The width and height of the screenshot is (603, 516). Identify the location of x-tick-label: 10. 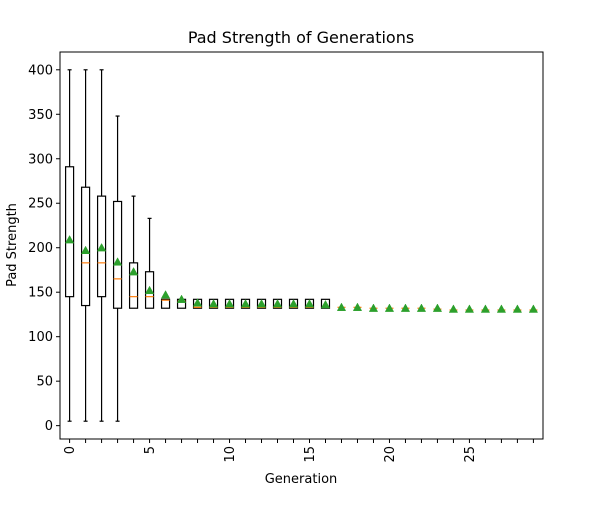
(230, 454).